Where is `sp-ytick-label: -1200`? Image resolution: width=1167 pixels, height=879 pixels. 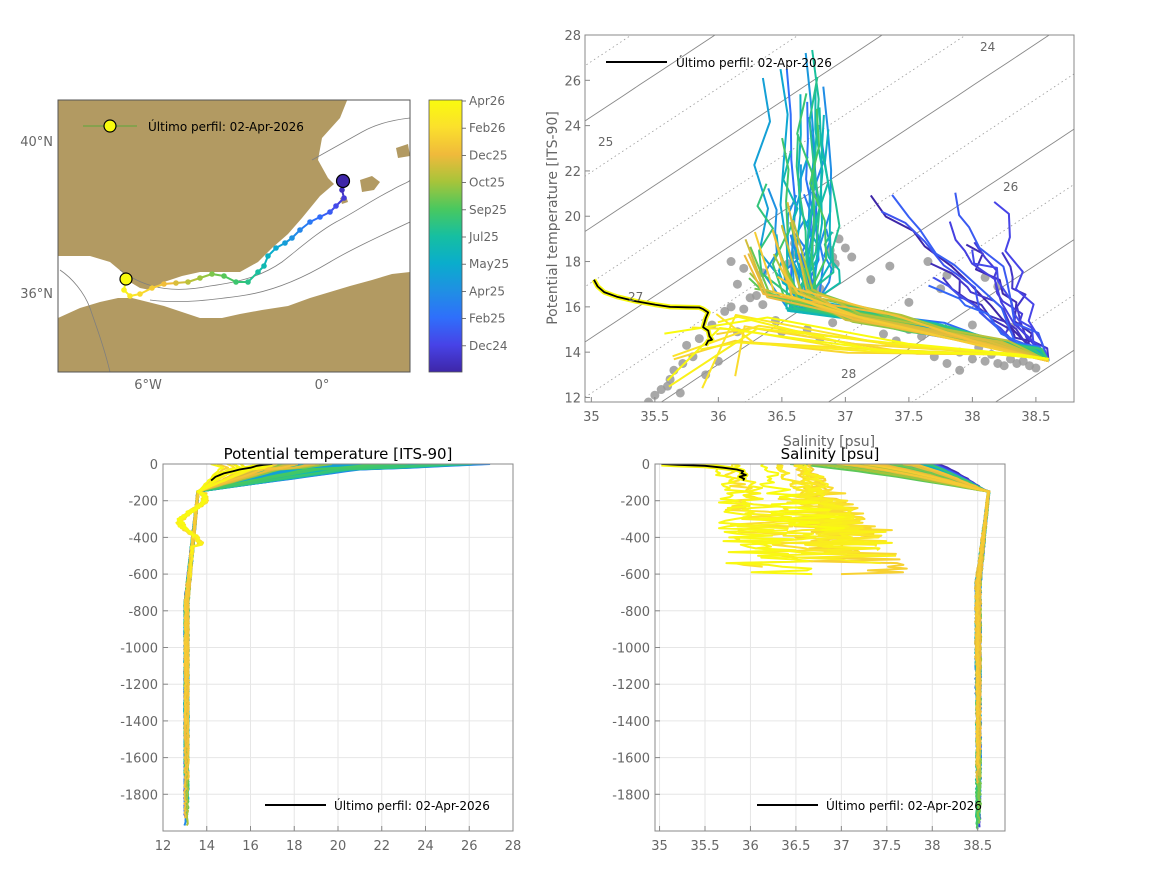
sp-ytick-label: -1200 is located at coordinates (631, 685).